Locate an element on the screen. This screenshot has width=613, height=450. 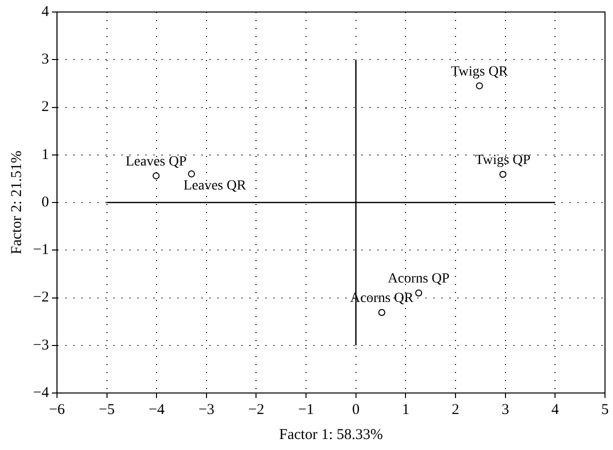
y-tick-label: −2 is located at coordinates (40, 298).